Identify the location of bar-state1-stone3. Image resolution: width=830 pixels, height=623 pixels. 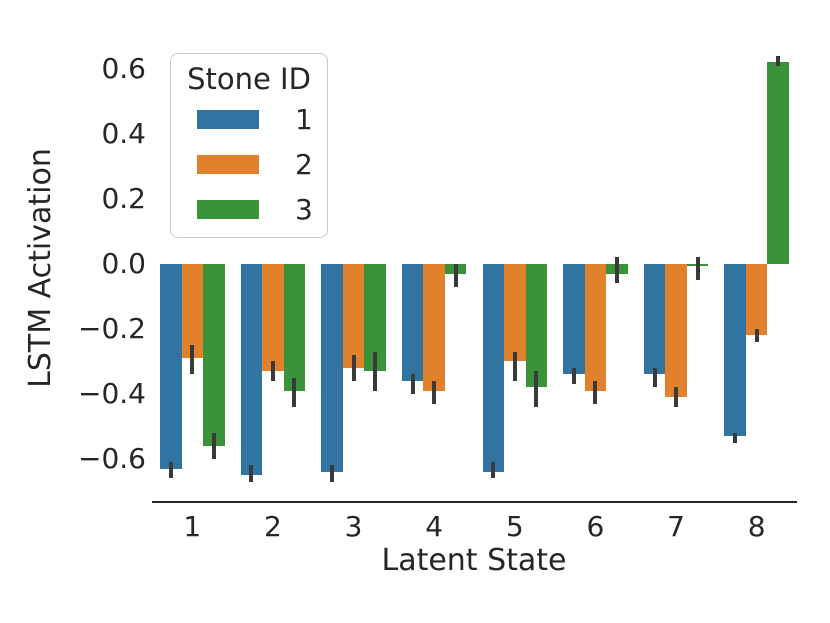
(214, 354).